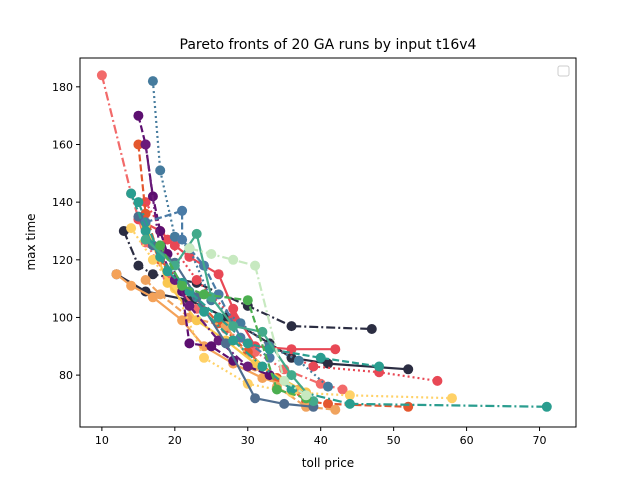 The width and height of the screenshot is (640, 480). What do you see at coordinates (394, 440) in the screenshot?
I see `x-tick-label: 50` at bounding box center [394, 440].